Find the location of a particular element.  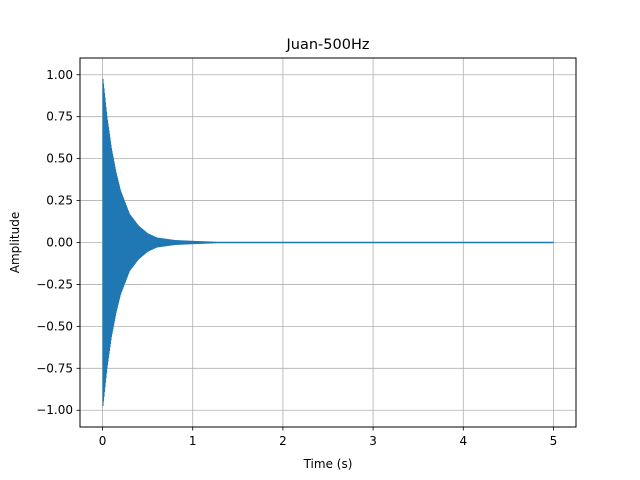

y-axis-title: Amplitude is located at coordinates (15, 243).